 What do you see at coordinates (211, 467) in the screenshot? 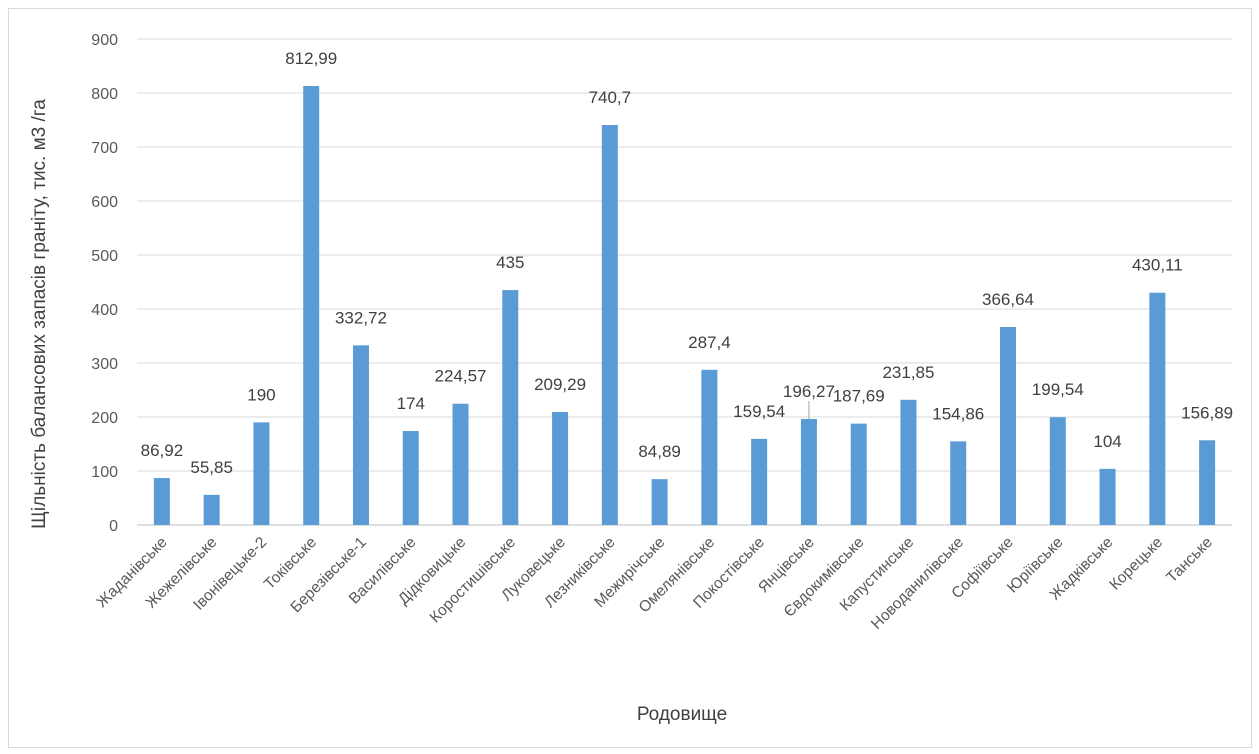
I see `data-label: 55,85` at bounding box center [211, 467].